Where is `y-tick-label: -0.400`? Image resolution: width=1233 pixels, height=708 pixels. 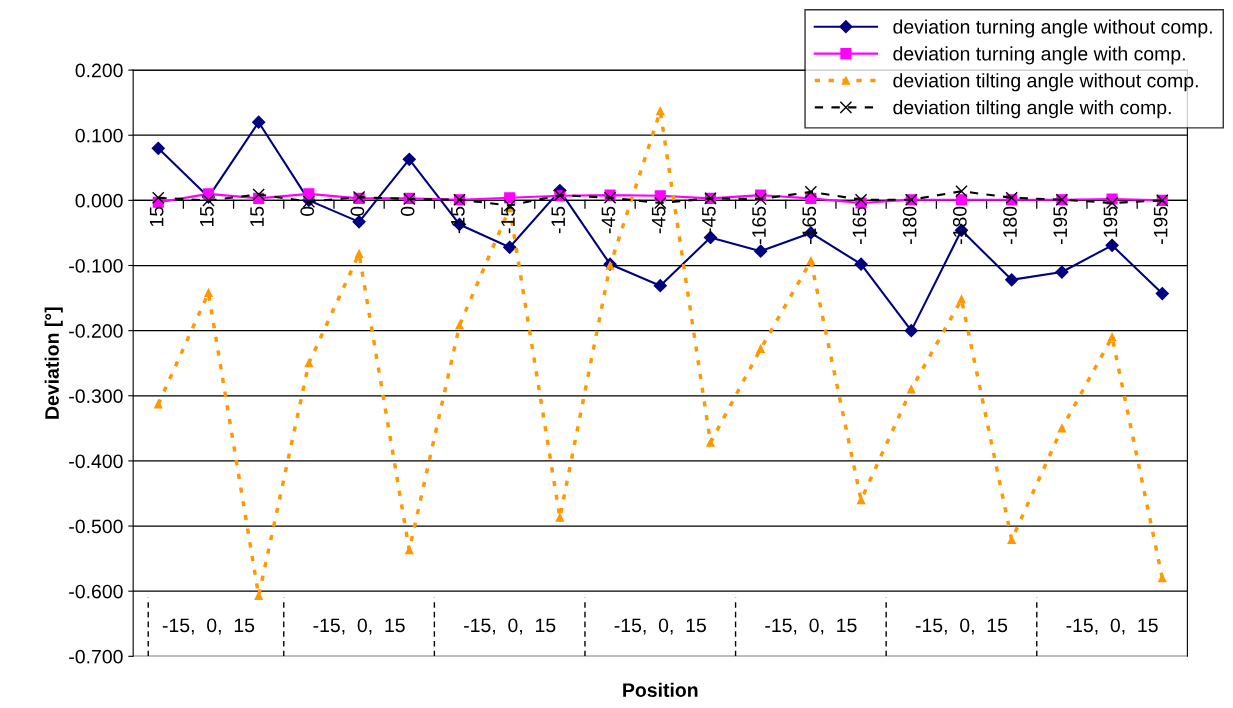
y-tick-label: -0.400 is located at coordinates (96, 461).